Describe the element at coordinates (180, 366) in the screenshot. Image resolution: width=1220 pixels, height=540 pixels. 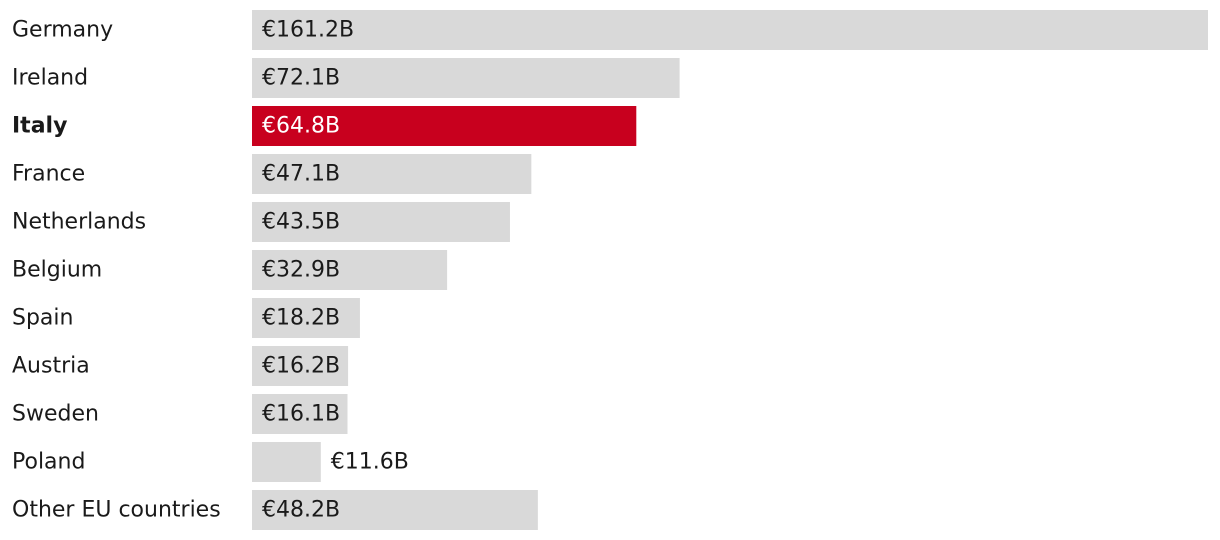
I see `bar-row-austria: Austria €16.2B` at that location.